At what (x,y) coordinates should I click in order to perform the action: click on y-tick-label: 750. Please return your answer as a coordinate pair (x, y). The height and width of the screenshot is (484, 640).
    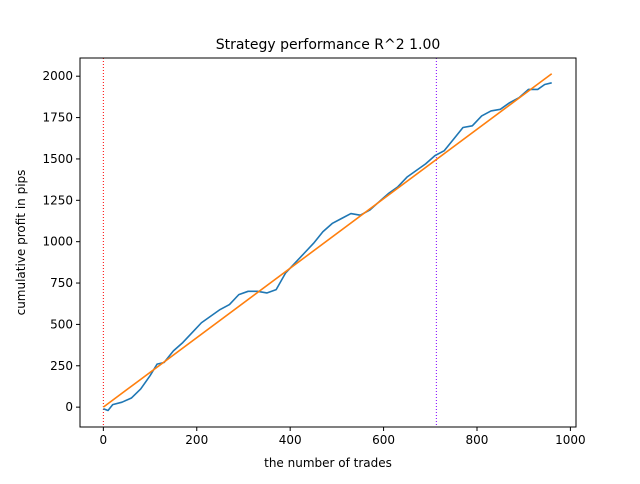
    Looking at the image, I should click on (61, 283).